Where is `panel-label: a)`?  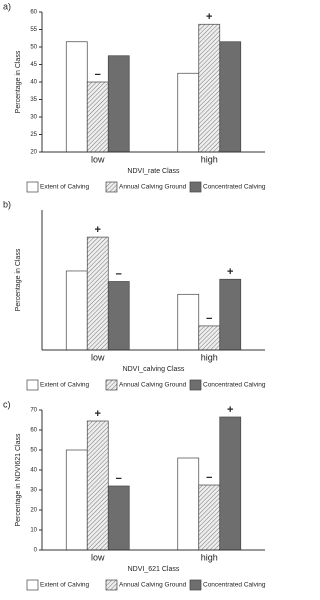 panel-label: a) is located at coordinates (7, 6).